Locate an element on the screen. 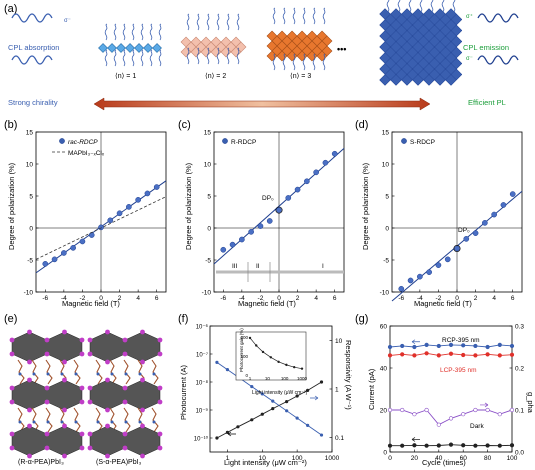  d-ylabel: Degree of polarization (%) is located at coordinates (365, 206).